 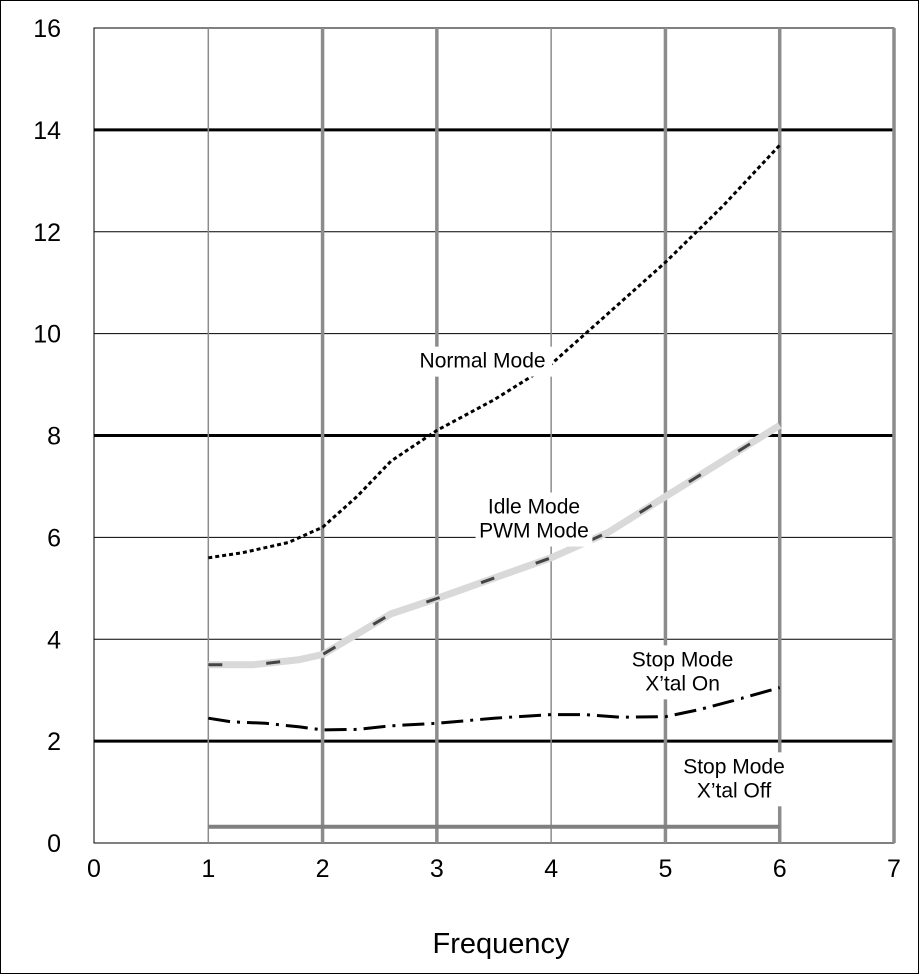 I want to click on x-tick-label-1: 1, so click(x=208, y=869).